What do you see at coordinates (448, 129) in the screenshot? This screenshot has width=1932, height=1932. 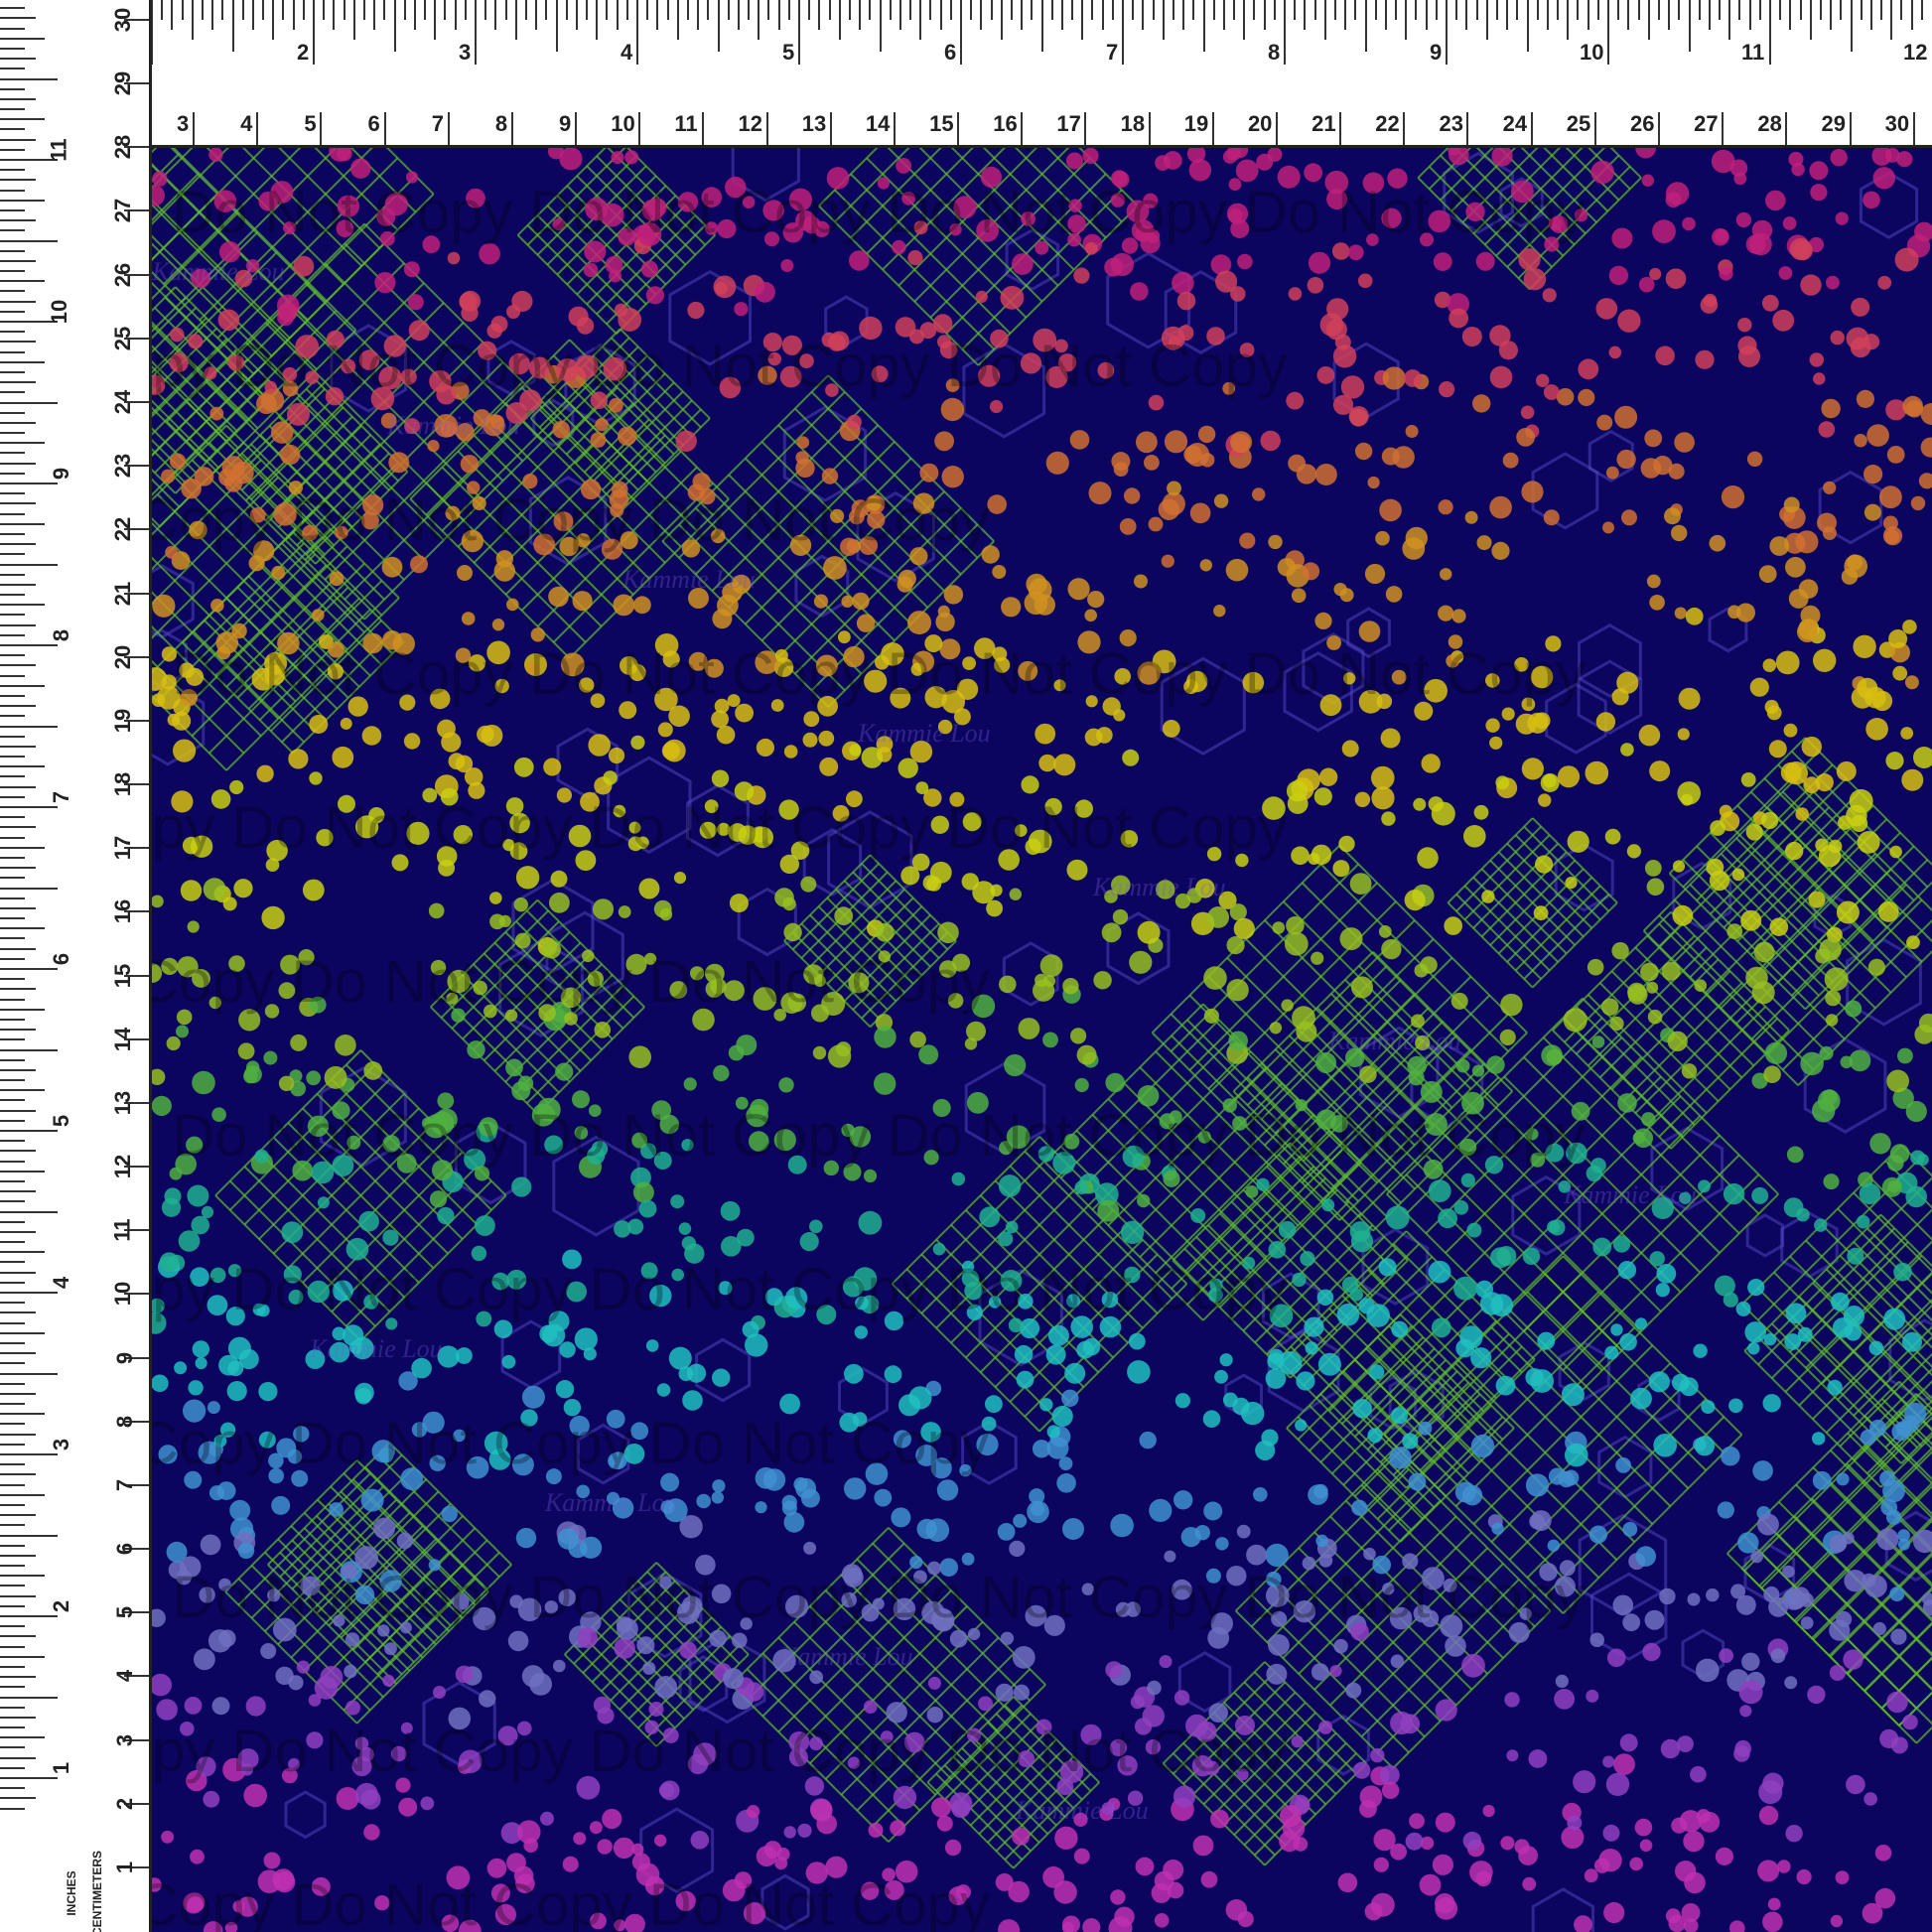 I see `cm-tick` at bounding box center [448, 129].